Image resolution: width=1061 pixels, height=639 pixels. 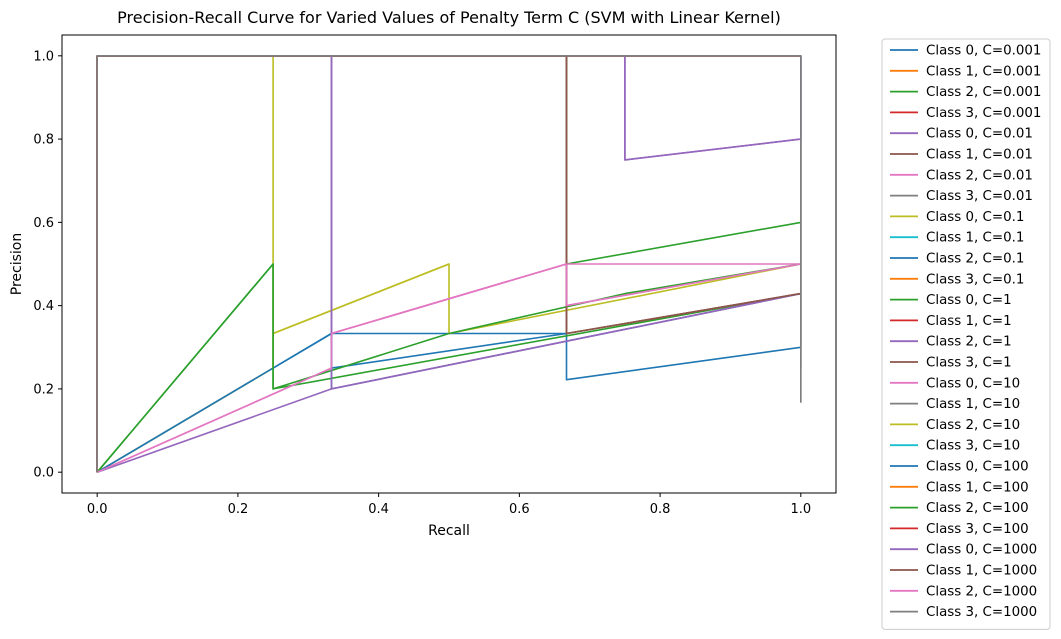 I want to click on legend-label: Class 0, C=0.001, so click(x=983, y=51).